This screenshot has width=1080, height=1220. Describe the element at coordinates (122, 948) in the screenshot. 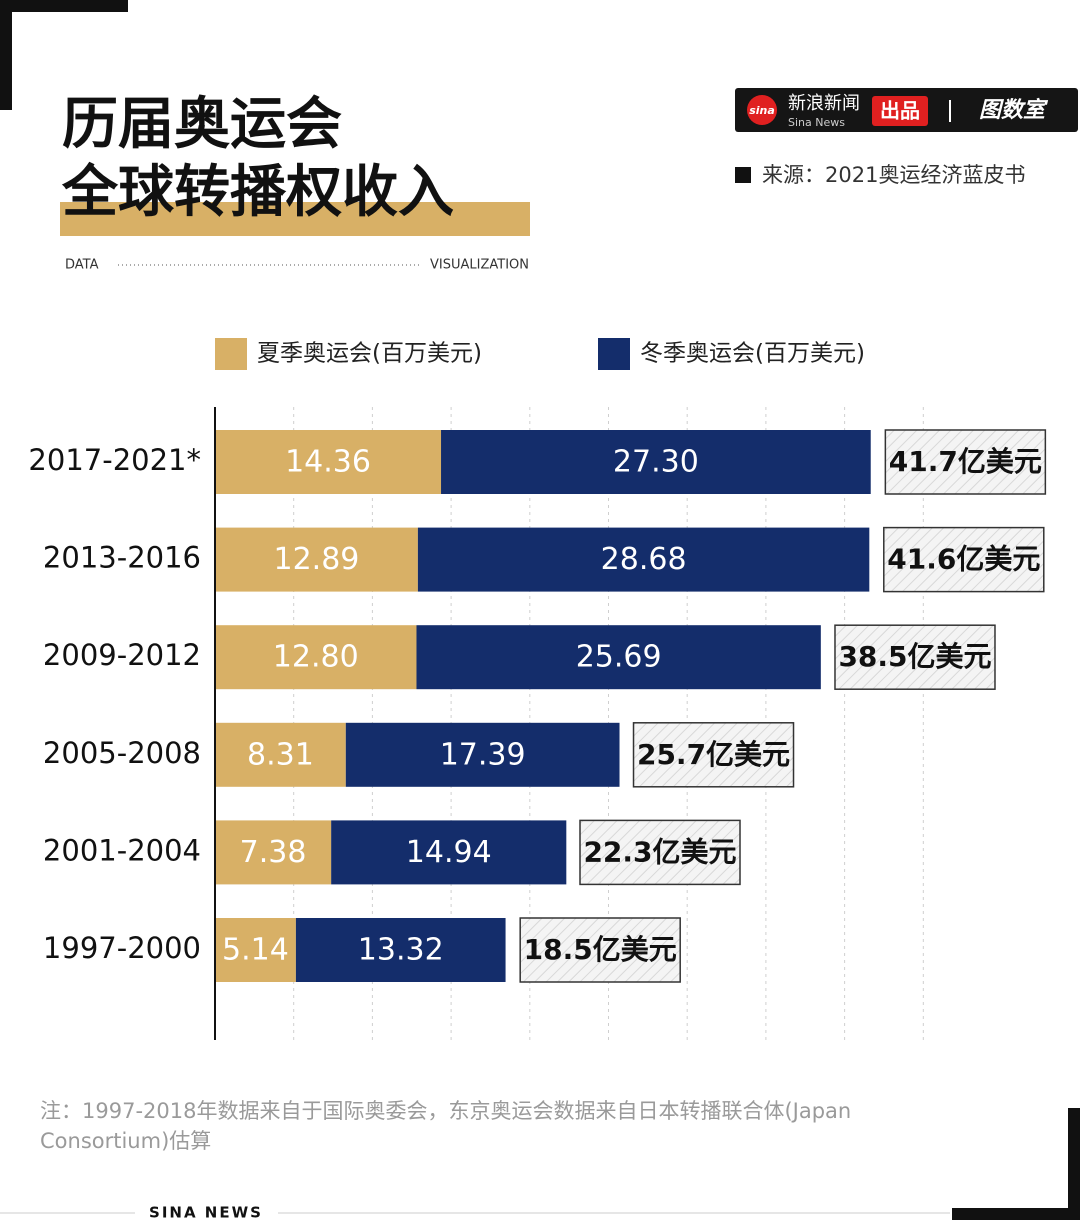

I see `y-tick-label: 1997-2000` at that location.